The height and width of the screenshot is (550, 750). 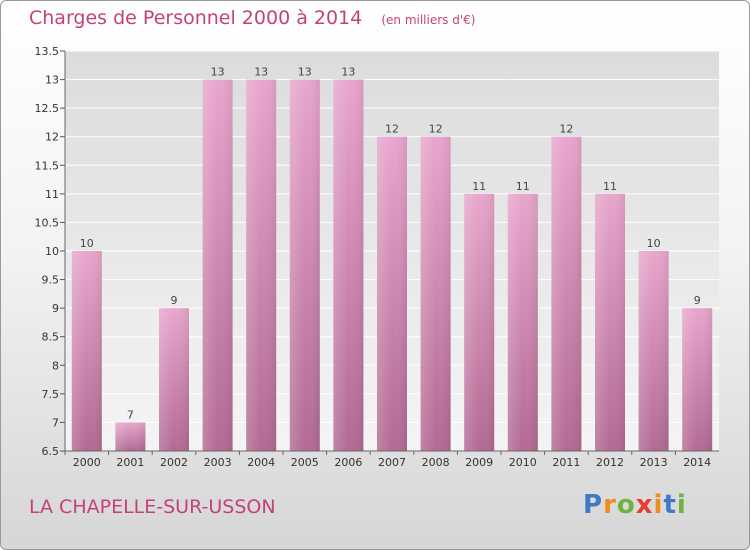 What do you see at coordinates (644, 505) in the screenshot?
I see `logo-letter: x` at bounding box center [644, 505].